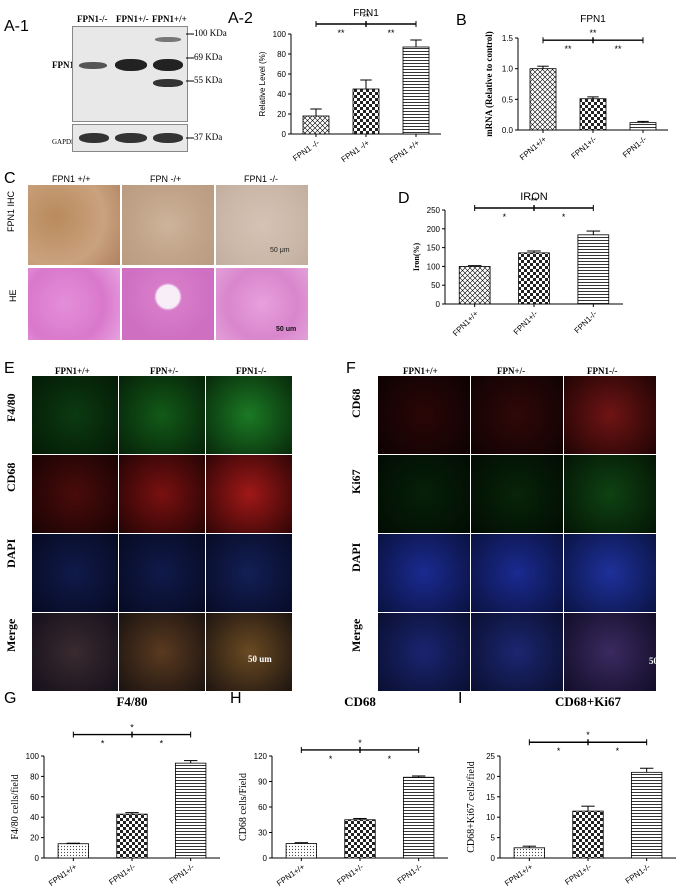  I want to click on y-tick-label: 0.0, so click(508, 130).